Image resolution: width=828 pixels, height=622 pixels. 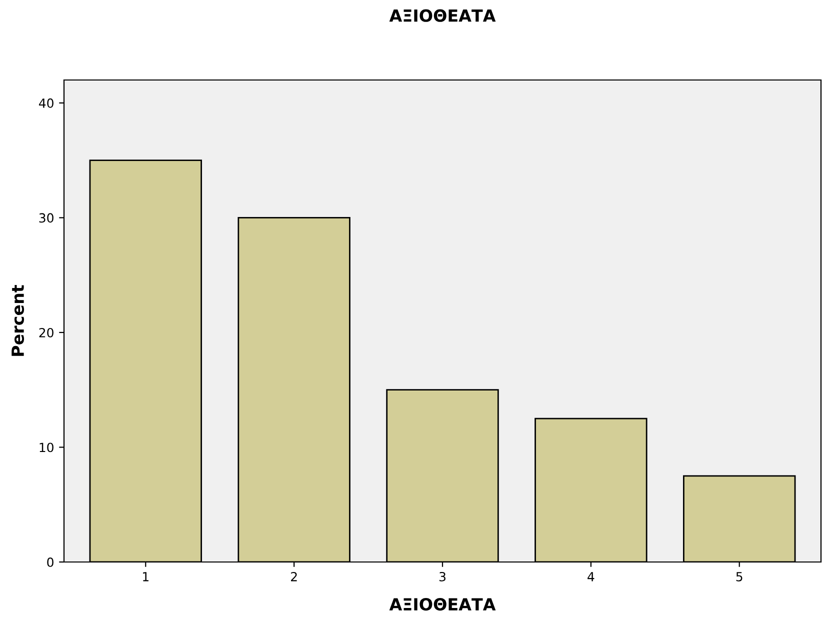 I want to click on y-tick-label: 40, so click(x=46, y=103).